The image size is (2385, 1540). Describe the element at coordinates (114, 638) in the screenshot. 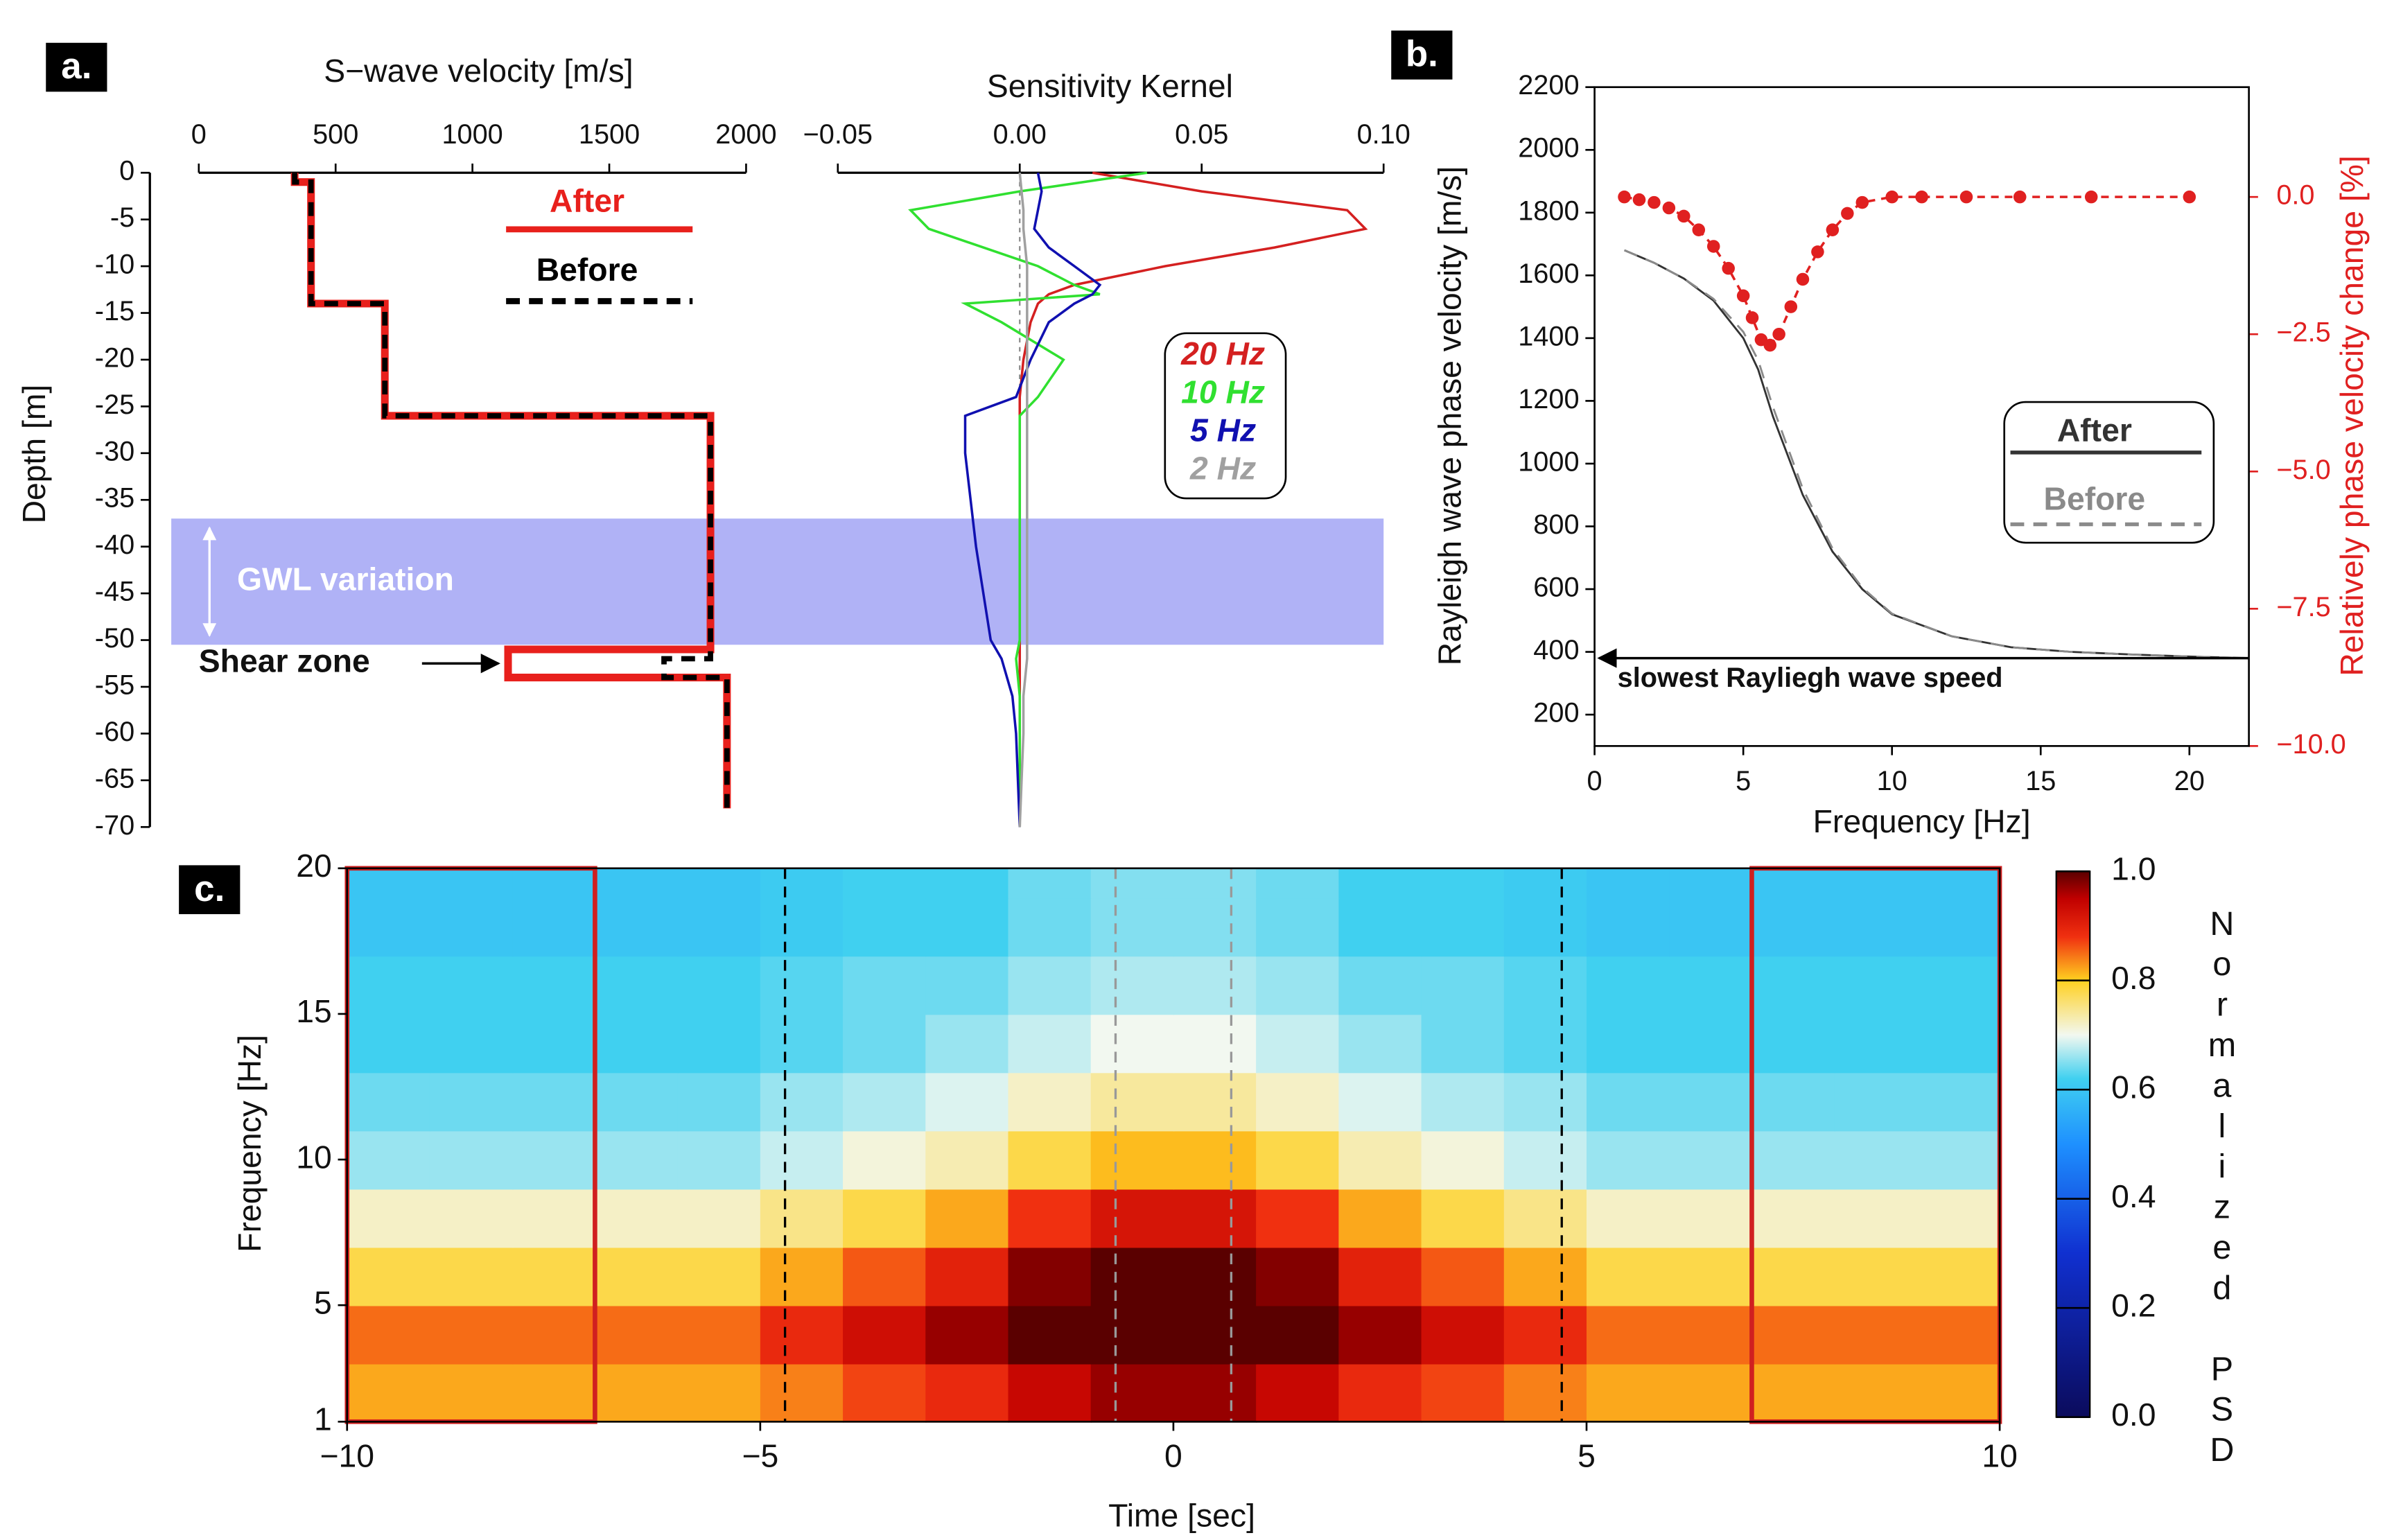

I see `y-tick-label: -50` at that location.